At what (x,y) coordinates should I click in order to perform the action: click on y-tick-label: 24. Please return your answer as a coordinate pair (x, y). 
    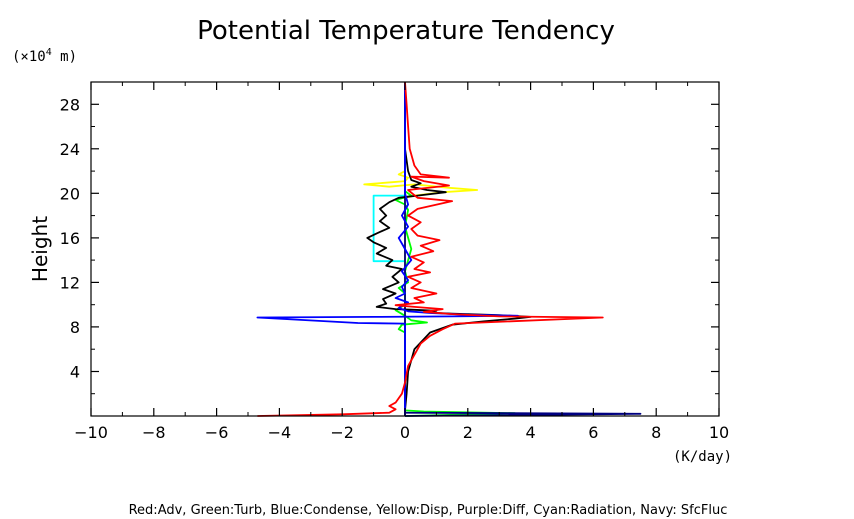
    Looking at the image, I should click on (70, 149).